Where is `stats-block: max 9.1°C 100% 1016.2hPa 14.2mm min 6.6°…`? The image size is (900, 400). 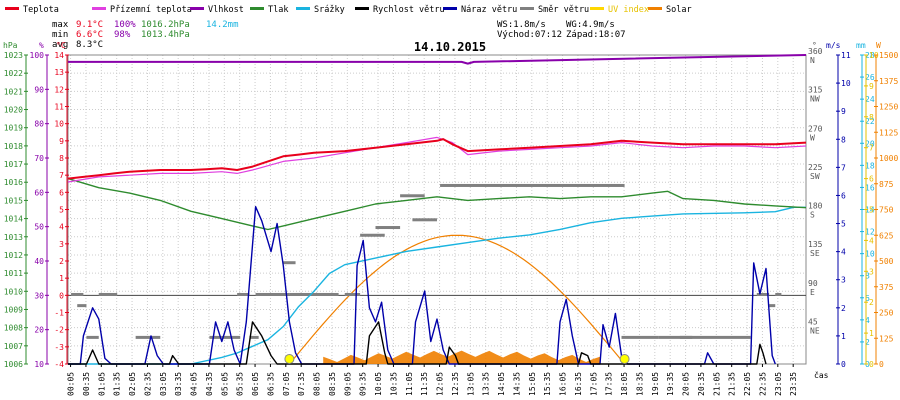
stats-block: max 9.1°C 100% 1016.2hPa 14.2mm min 6.6°… is located at coordinates (339, 35).